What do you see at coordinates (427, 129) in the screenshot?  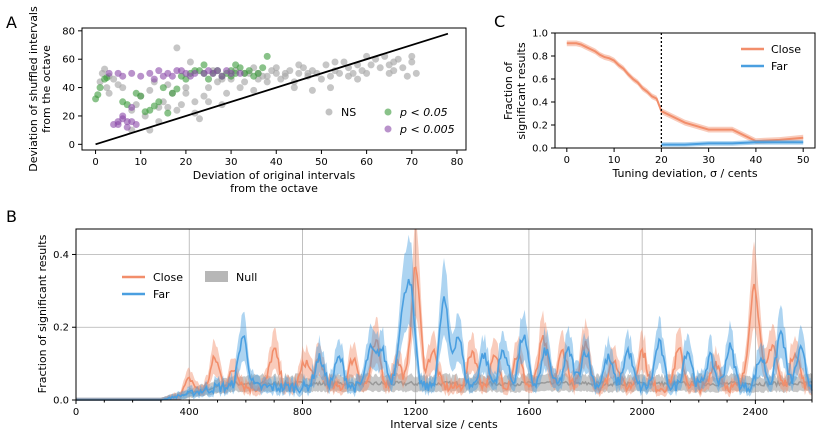 I see `legend-p005-label: p < 0.005` at bounding box center [427, 129].